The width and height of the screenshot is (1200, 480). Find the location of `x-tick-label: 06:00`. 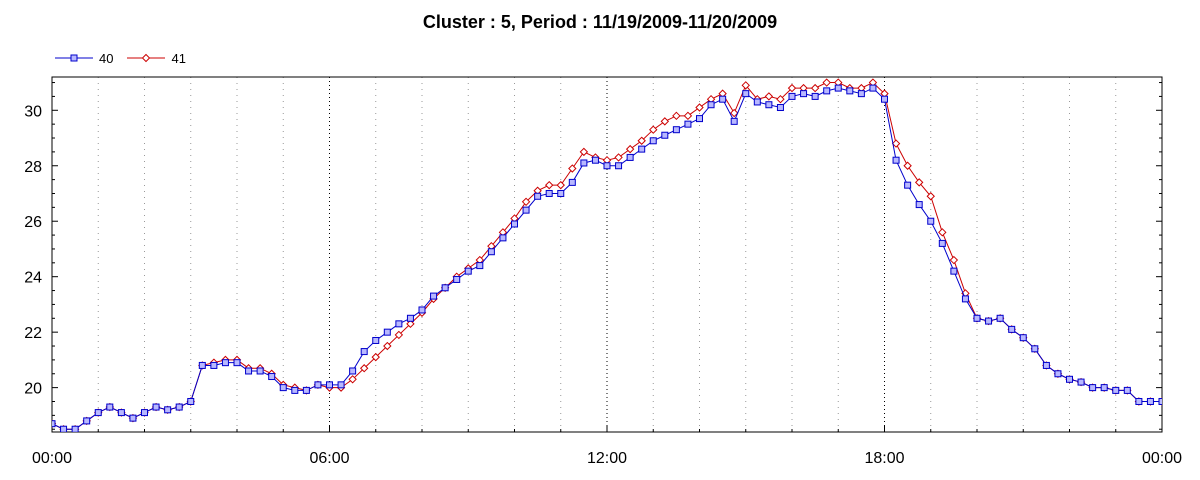

x-tick-label: 06:00 is located at coordinates (329, 458).